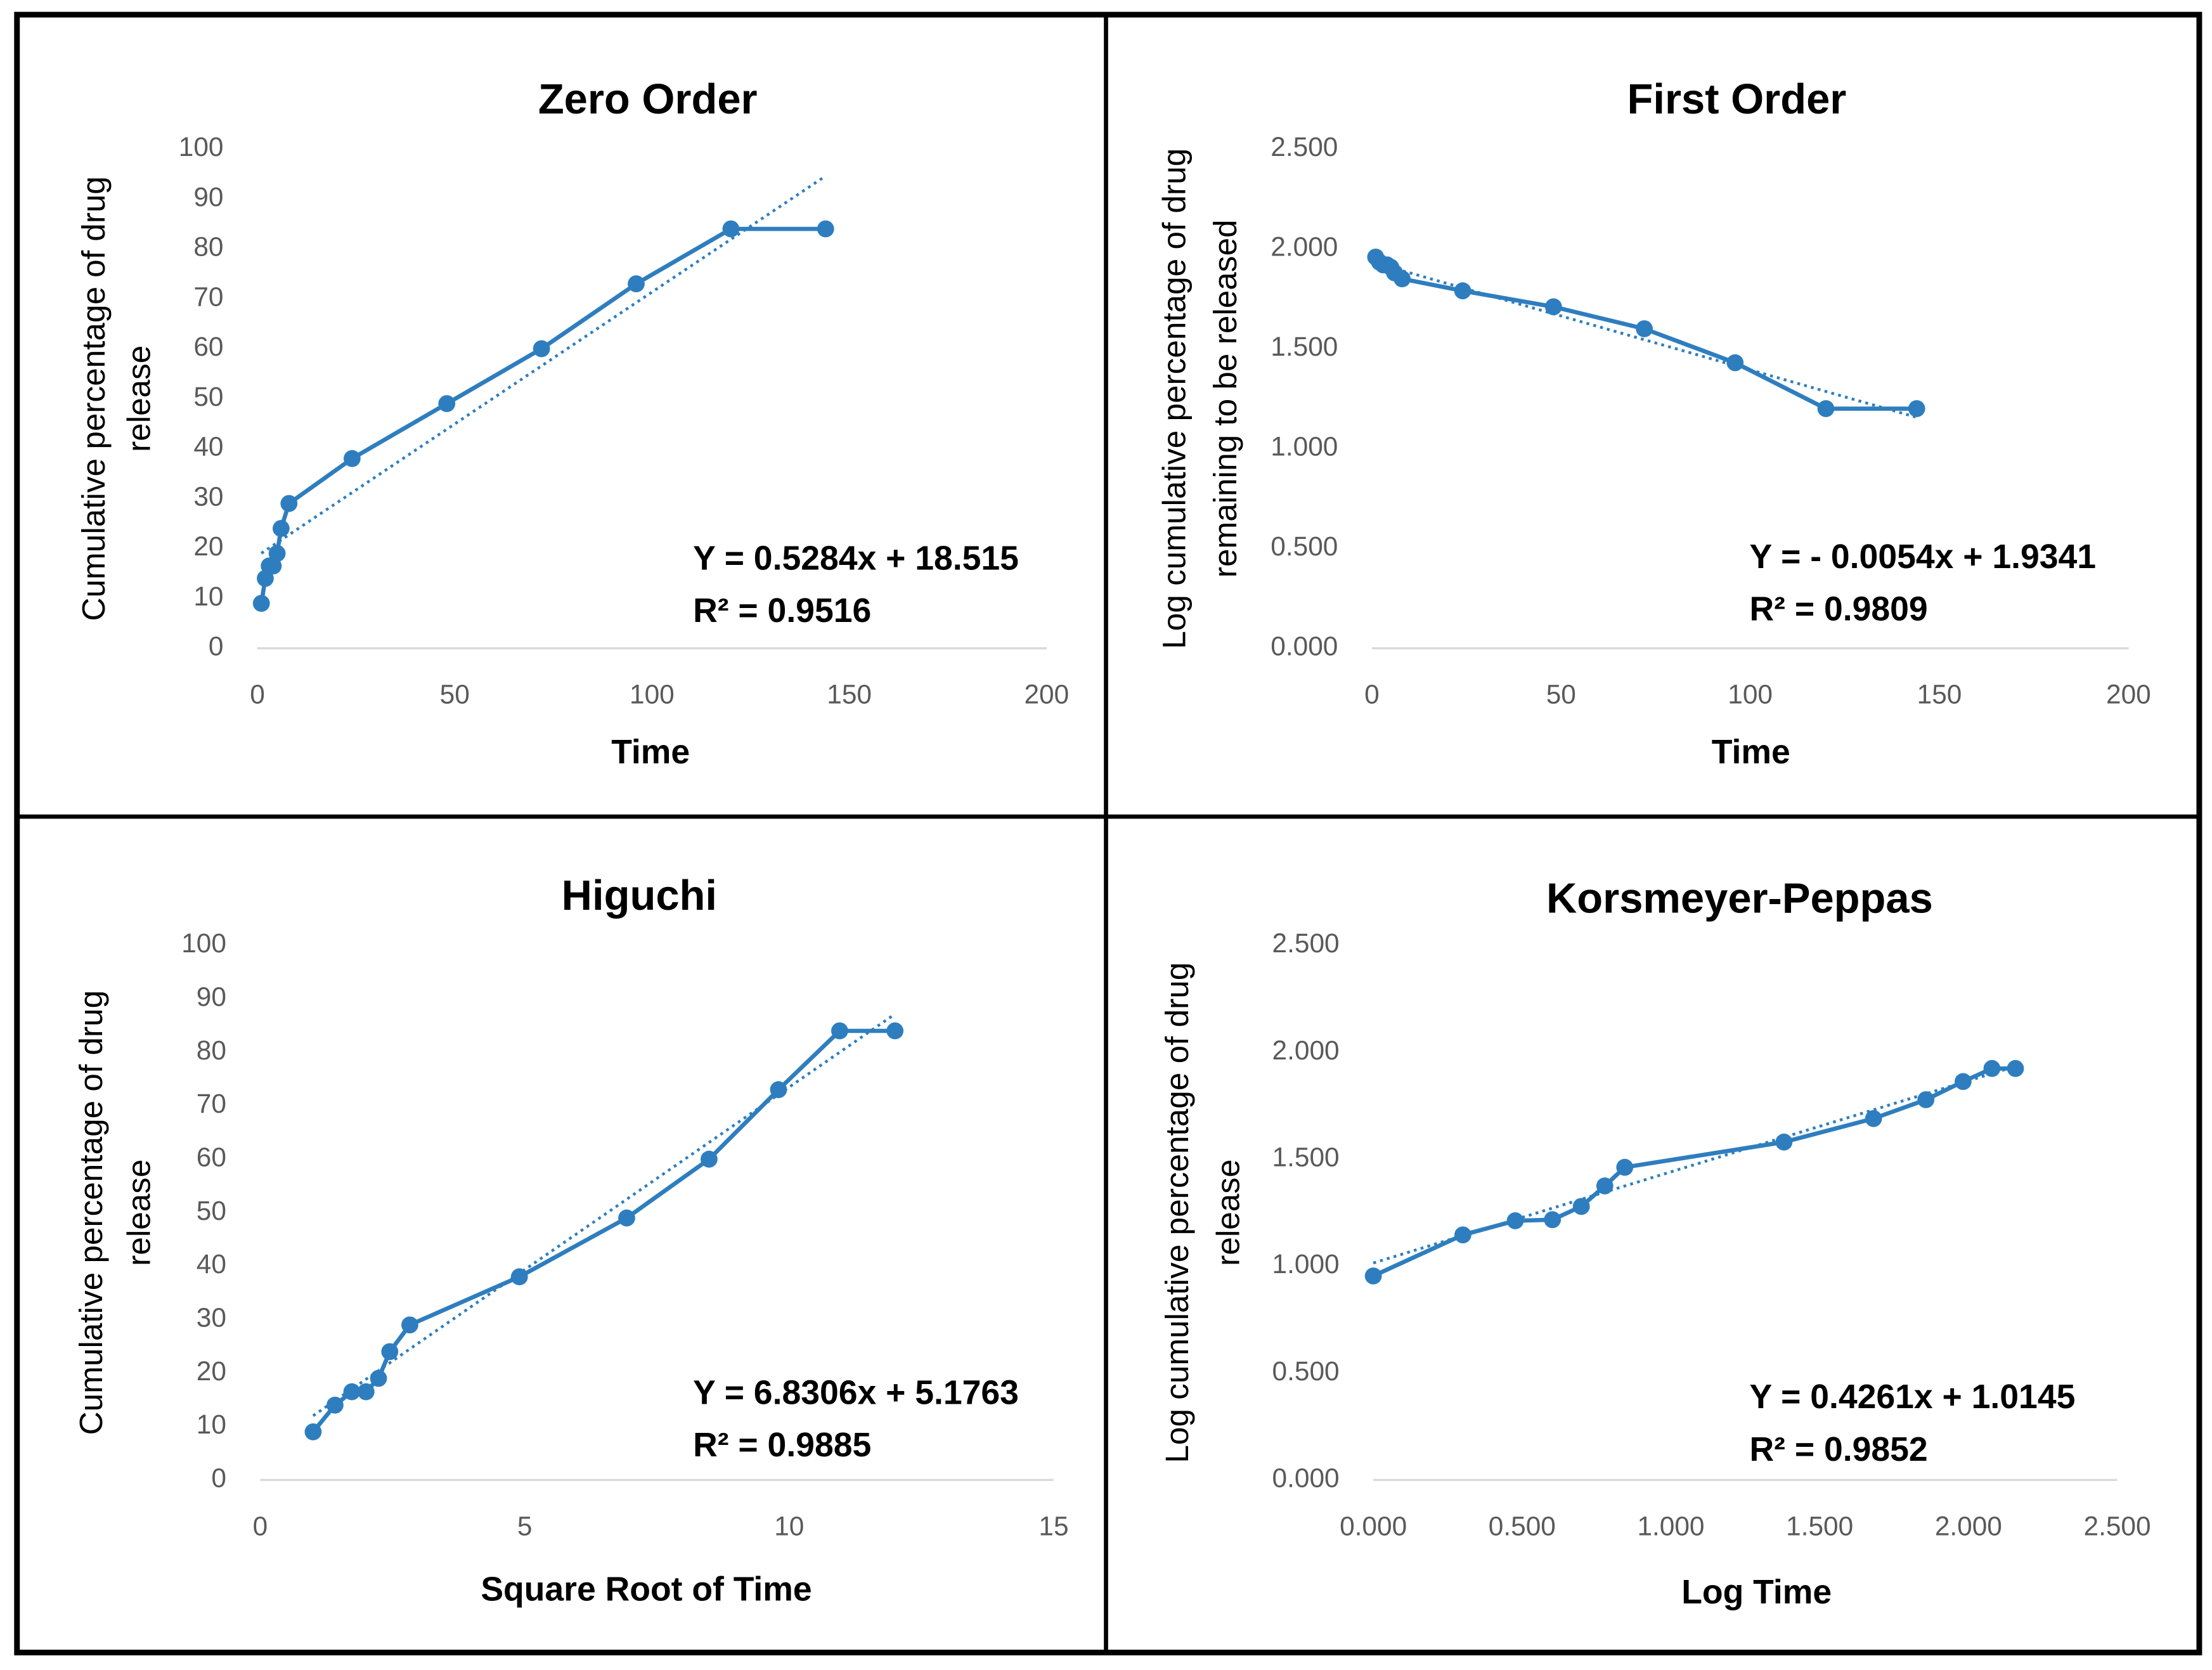 The image size is (2212, 1670). What do you see at coordinates (203, 943) in the screenshot?
I see `y-tick-label: 100` at bounding box center [203, 943].